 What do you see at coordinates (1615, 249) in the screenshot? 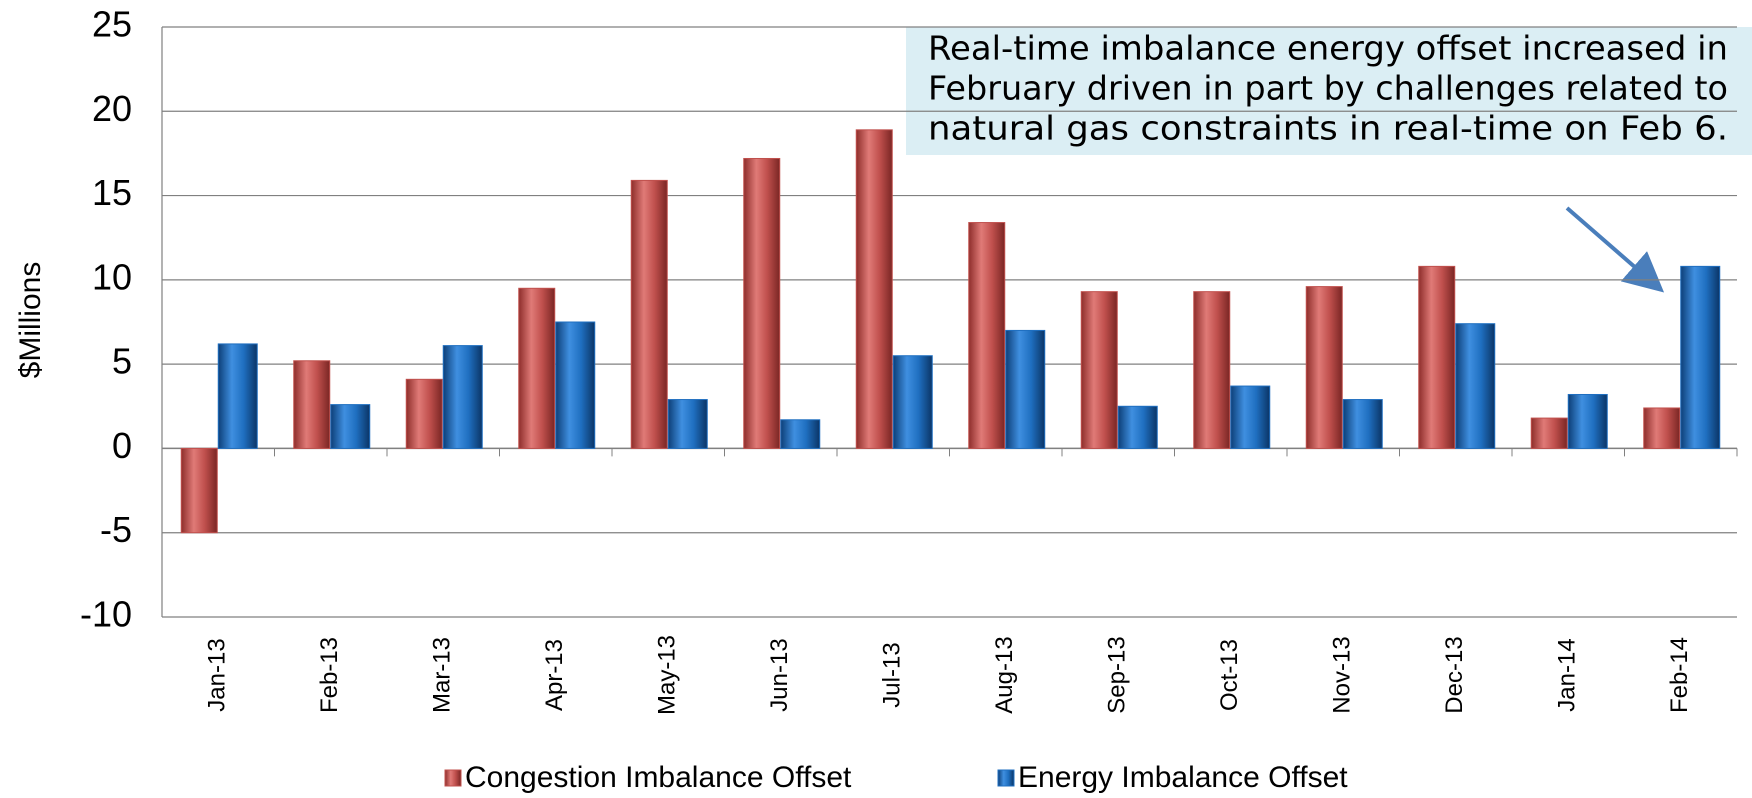
I see `annotation-arrow` at bounding box center [1615, 249].